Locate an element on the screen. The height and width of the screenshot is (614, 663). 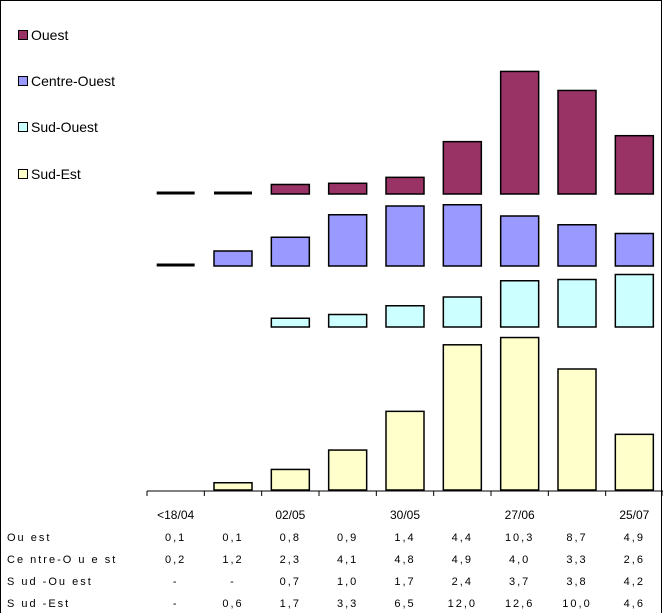
table-row-label: S ud -Est is located at coordinates (39, 604).